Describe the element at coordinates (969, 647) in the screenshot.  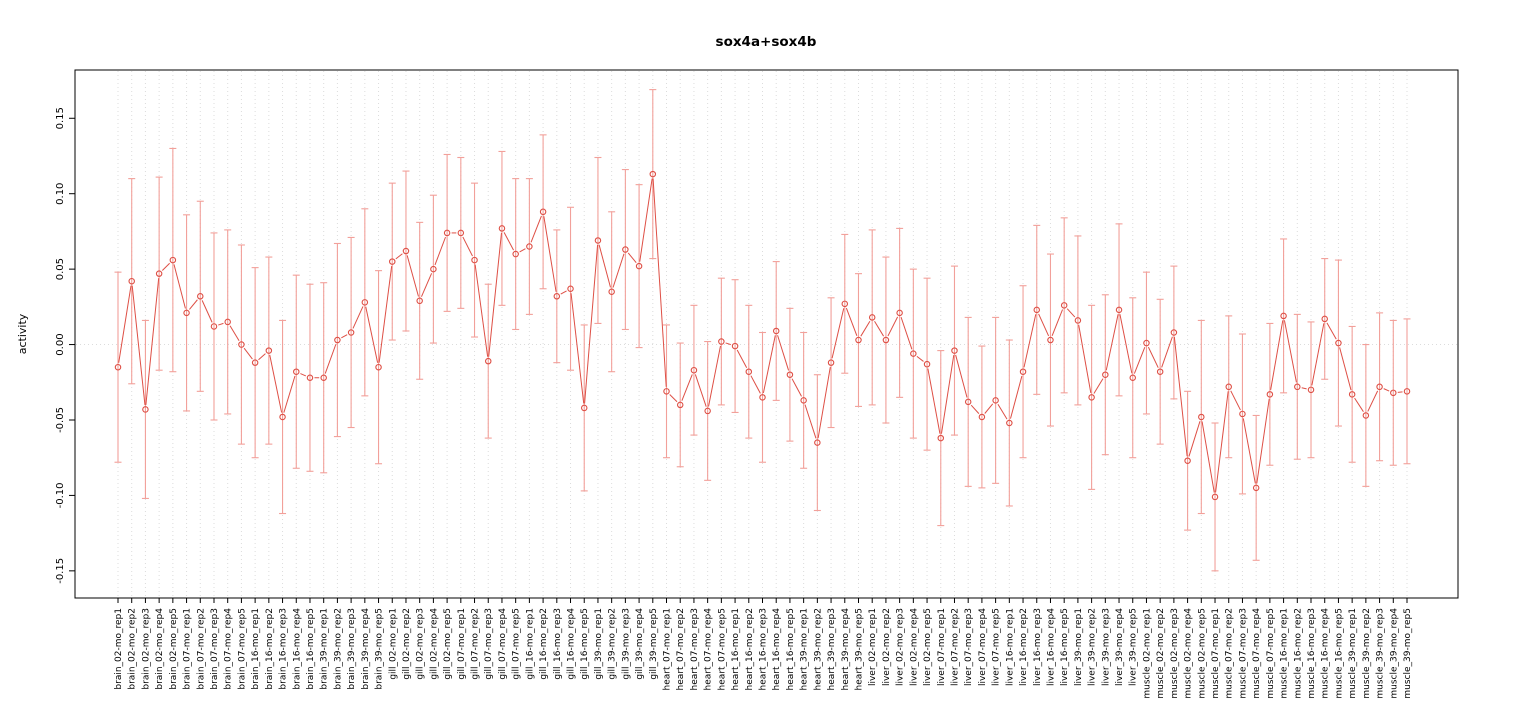
I see `x-tick-label: liver_07-mo_rep3` at that location.